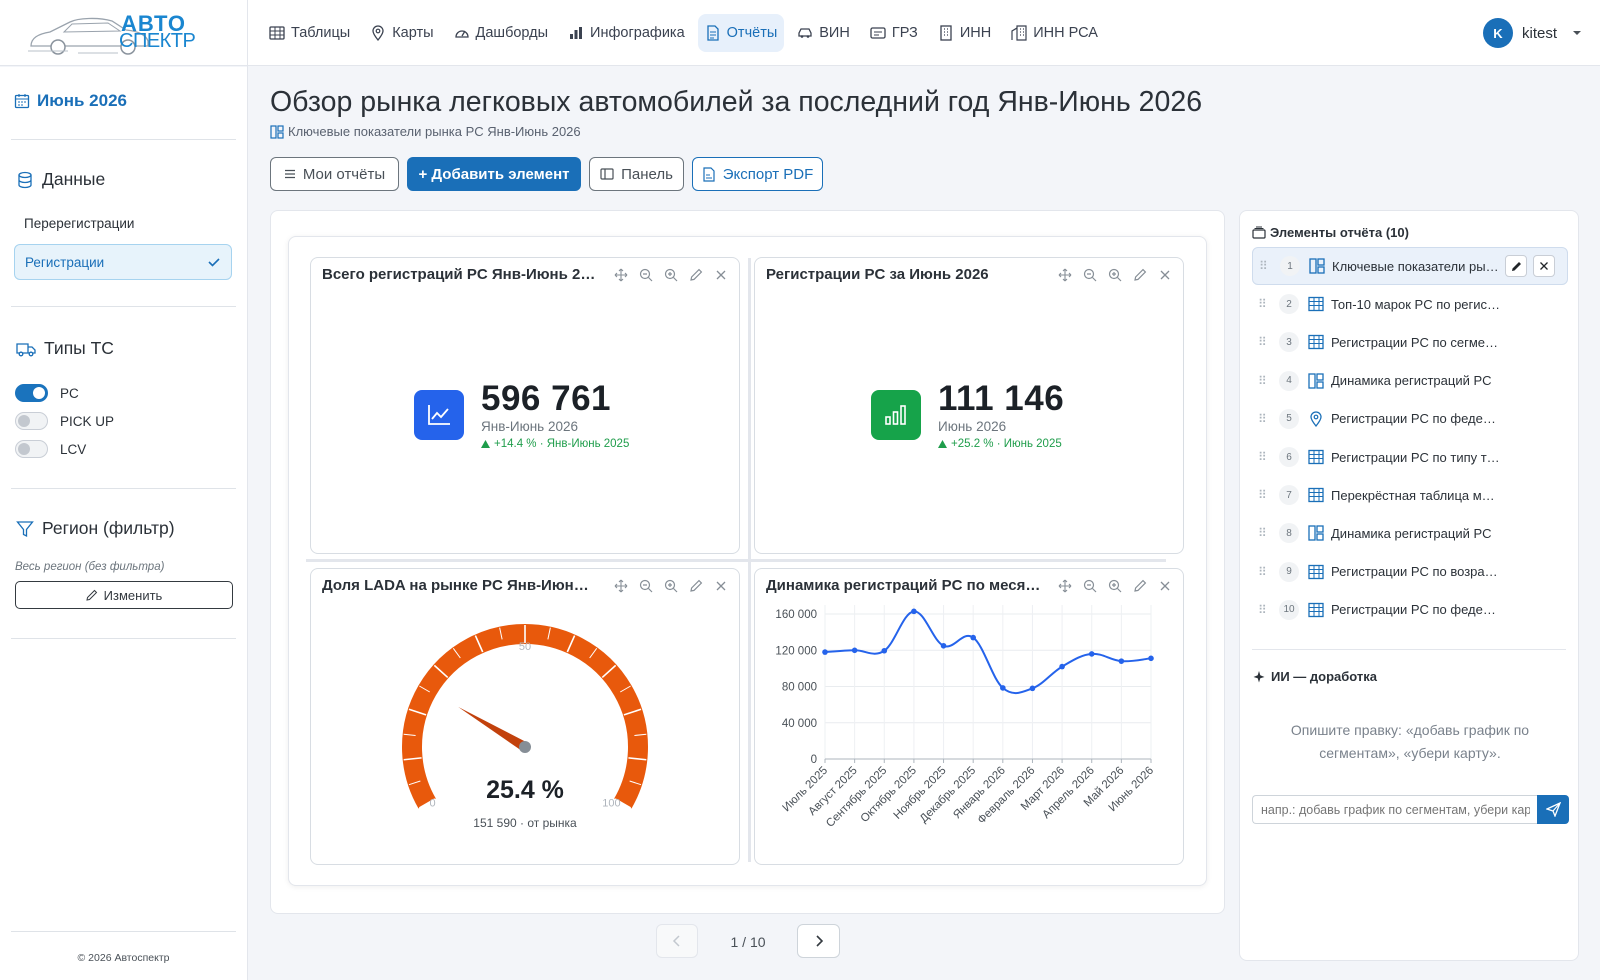  I want to click on nav-inn-rsa: ИНН РСА, so click(1054, 33).